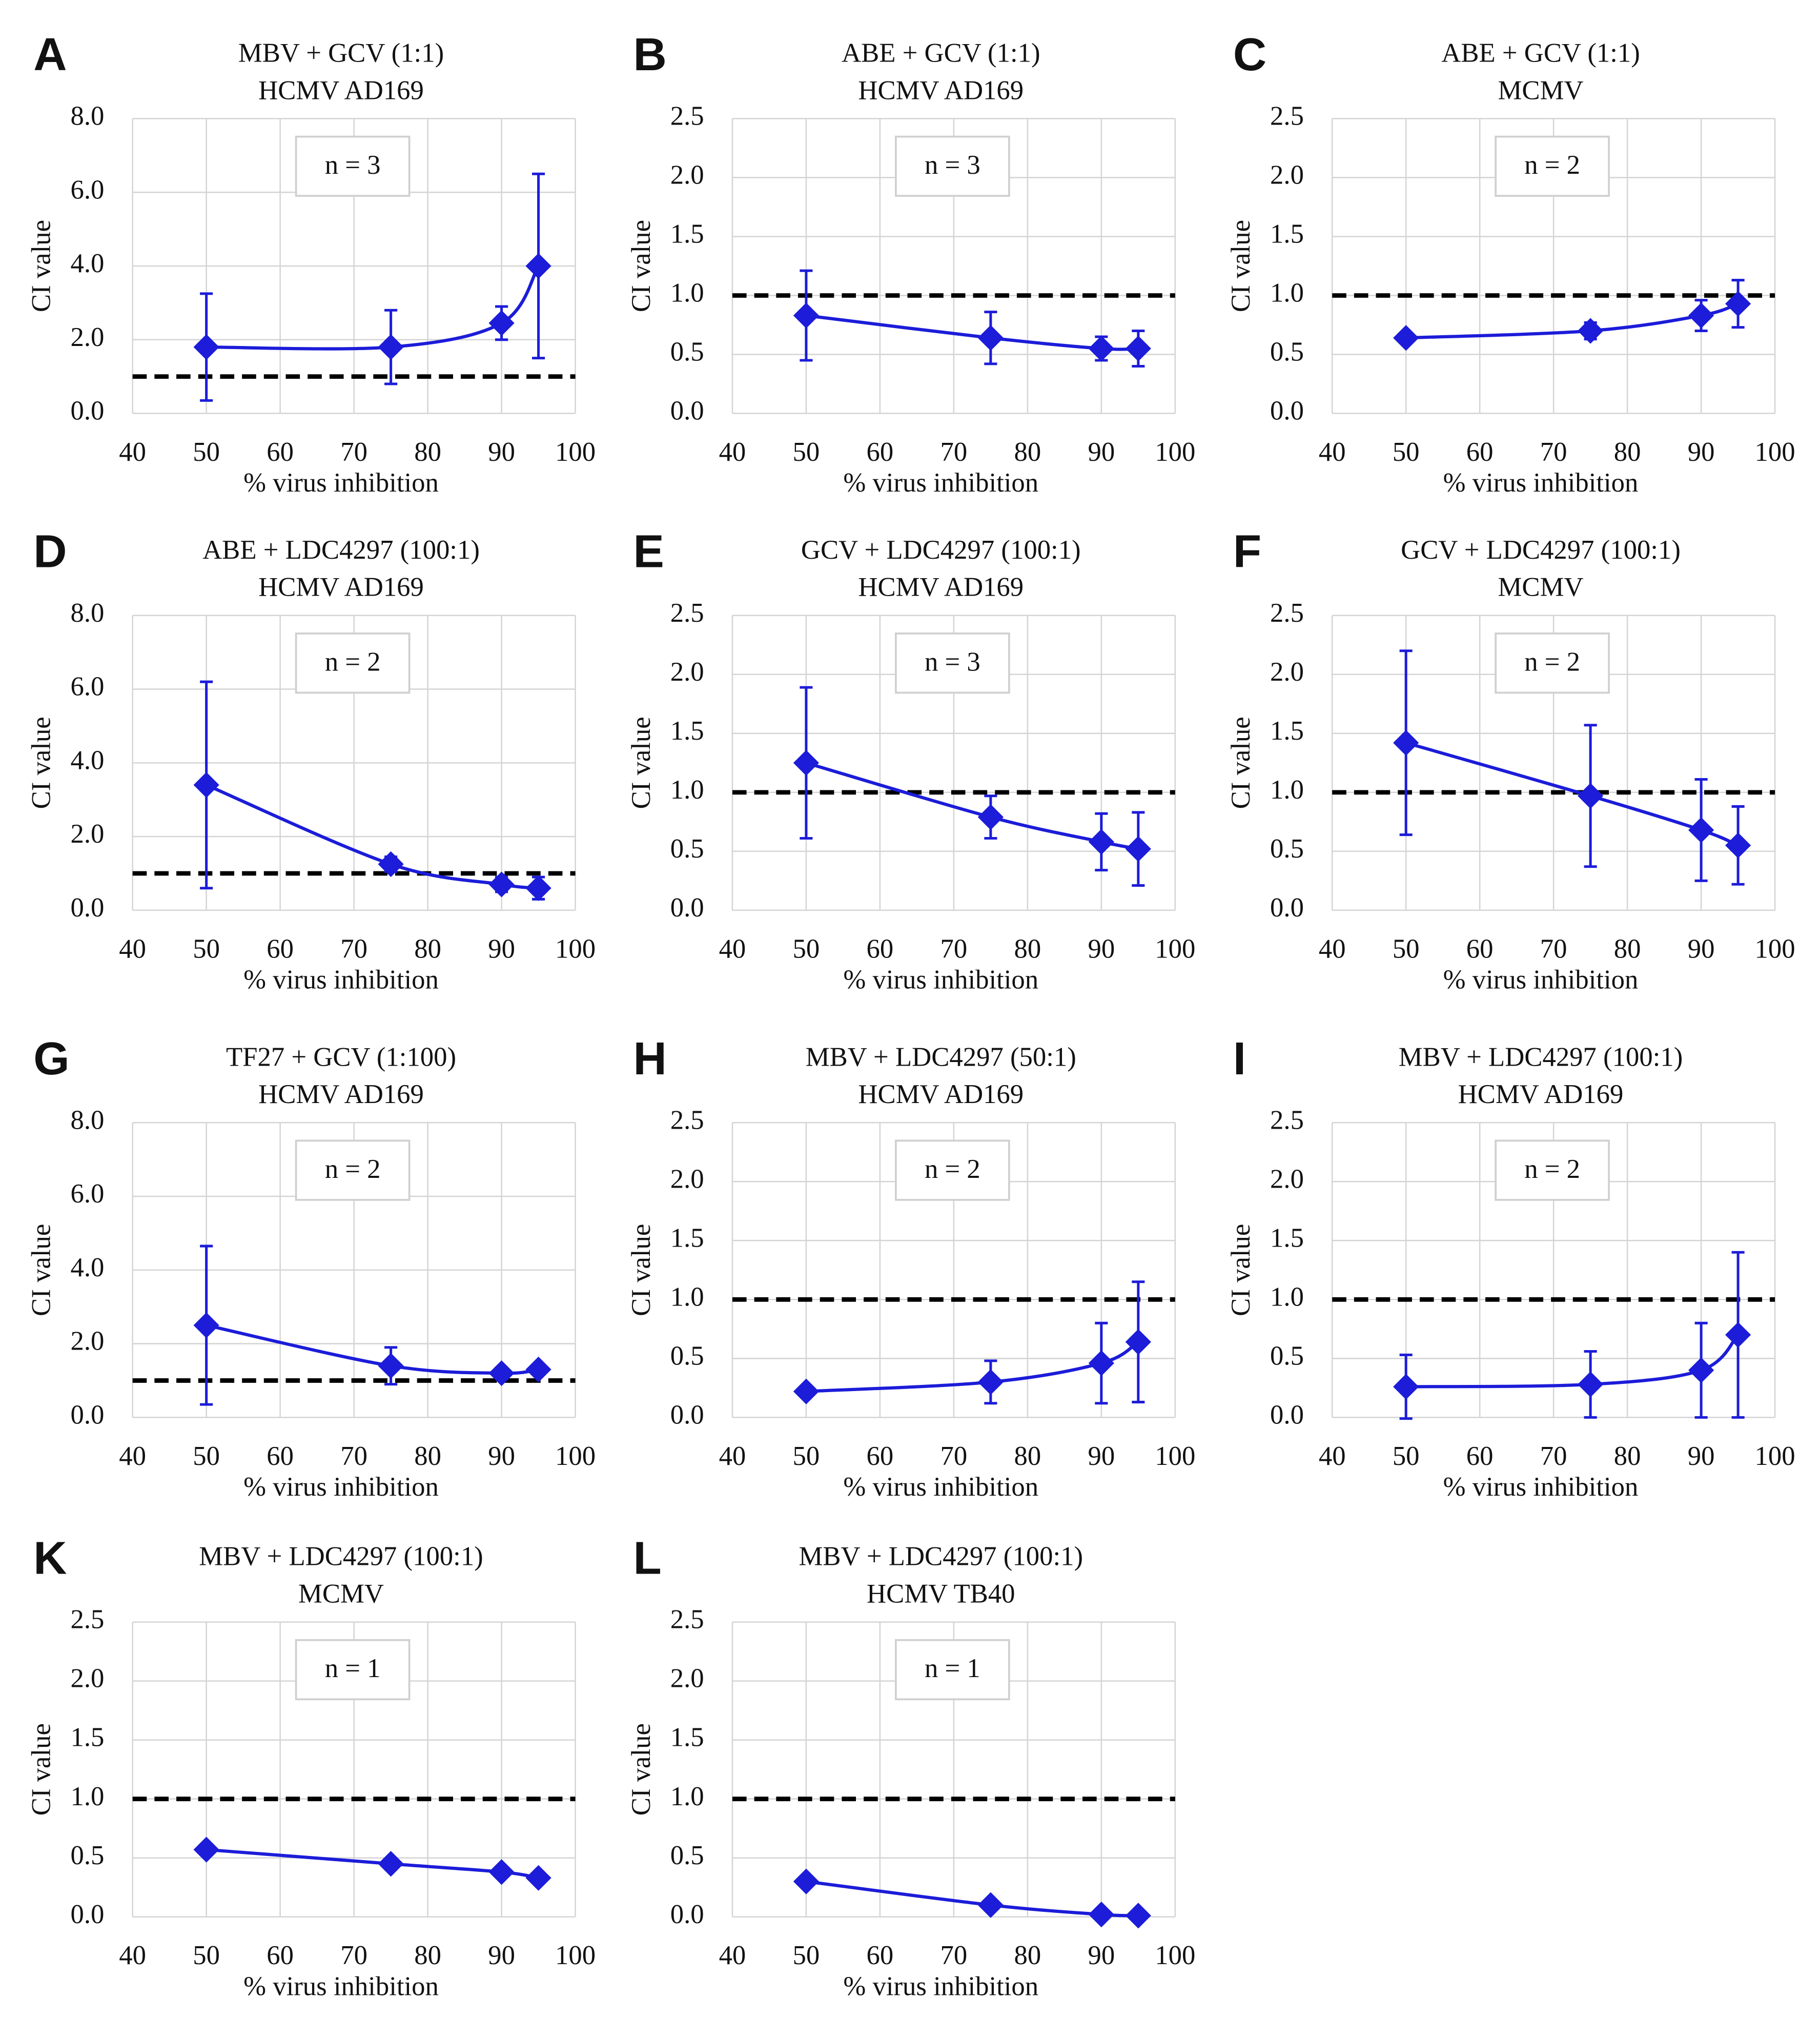 This screenshot has height=2020, width=1820. What do you see at coordinates (341, 53) in the screenshot?
I see `chart-title: MBV + GCV (1:1)` at bounding box center [341, 53].